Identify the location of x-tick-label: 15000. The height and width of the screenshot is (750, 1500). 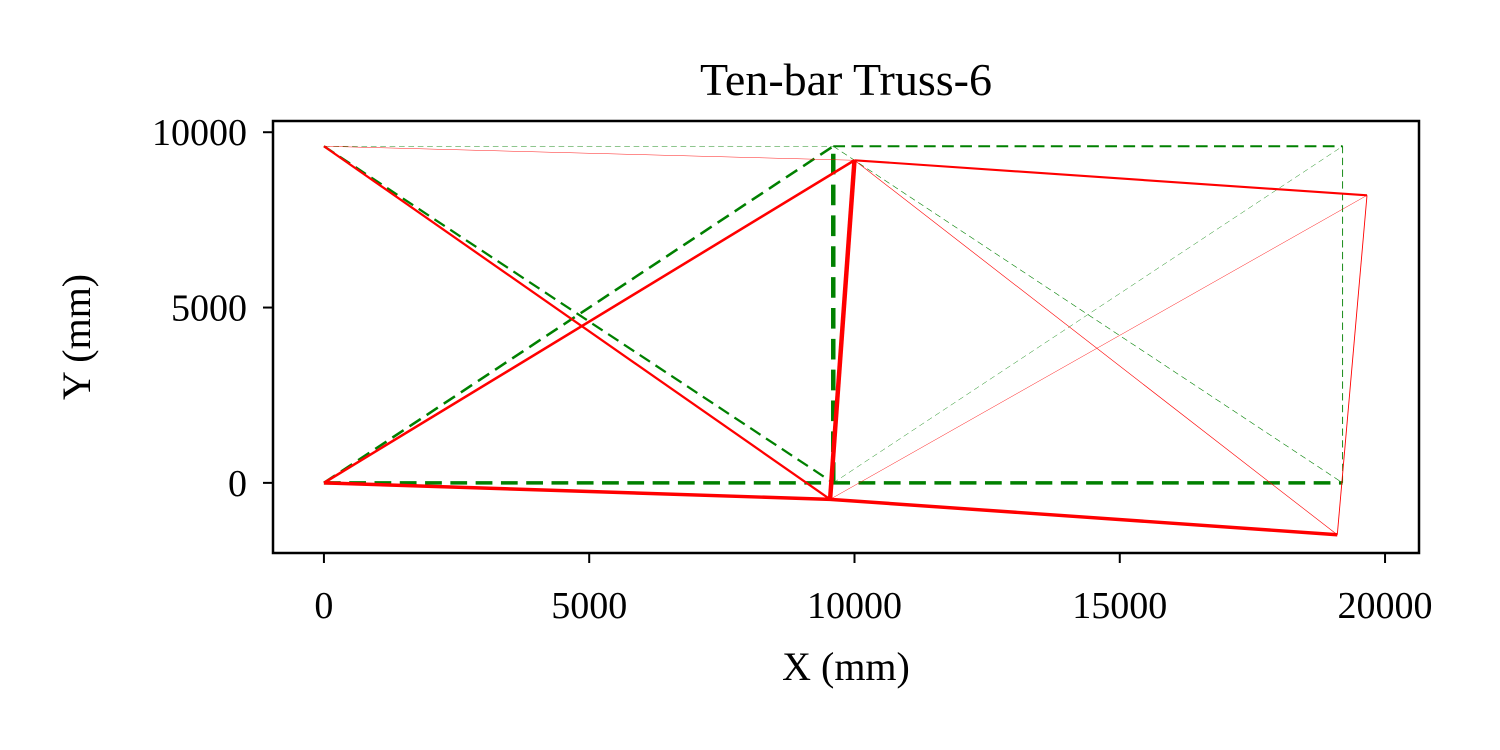
(1119, 606).